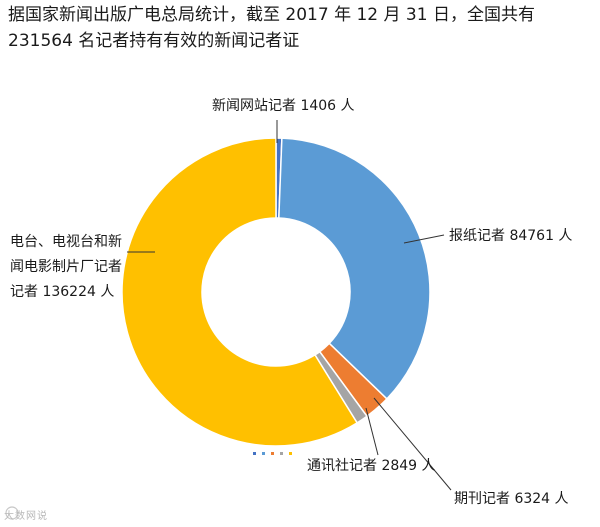  I want to click on data-label-2-line-0: 期刊记者 6324 人, so click(511, 499).